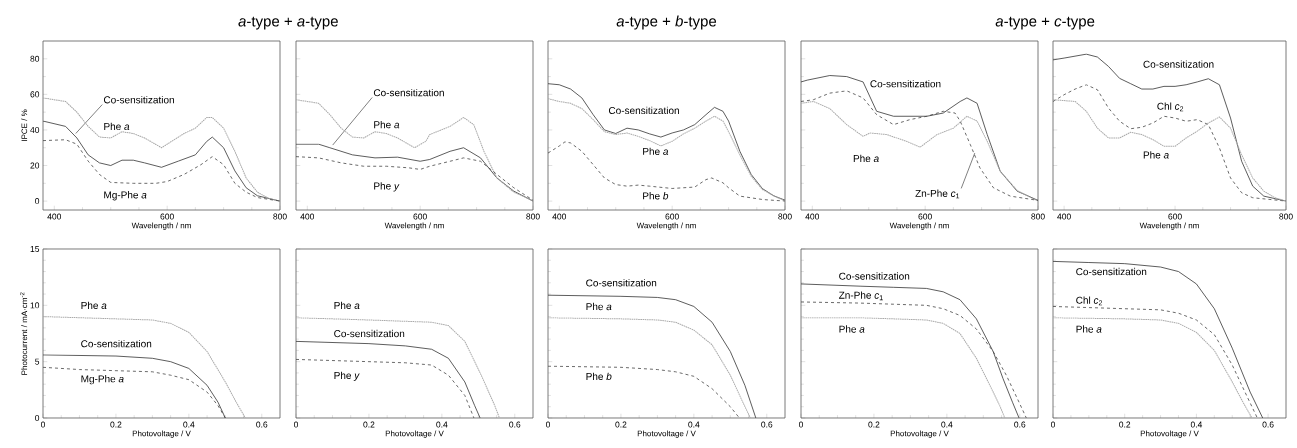 The image size is (1297, 448). Describe the element at coordinates (37, 361) in the screenshot. I see `y-tick-label: 5` at that location.